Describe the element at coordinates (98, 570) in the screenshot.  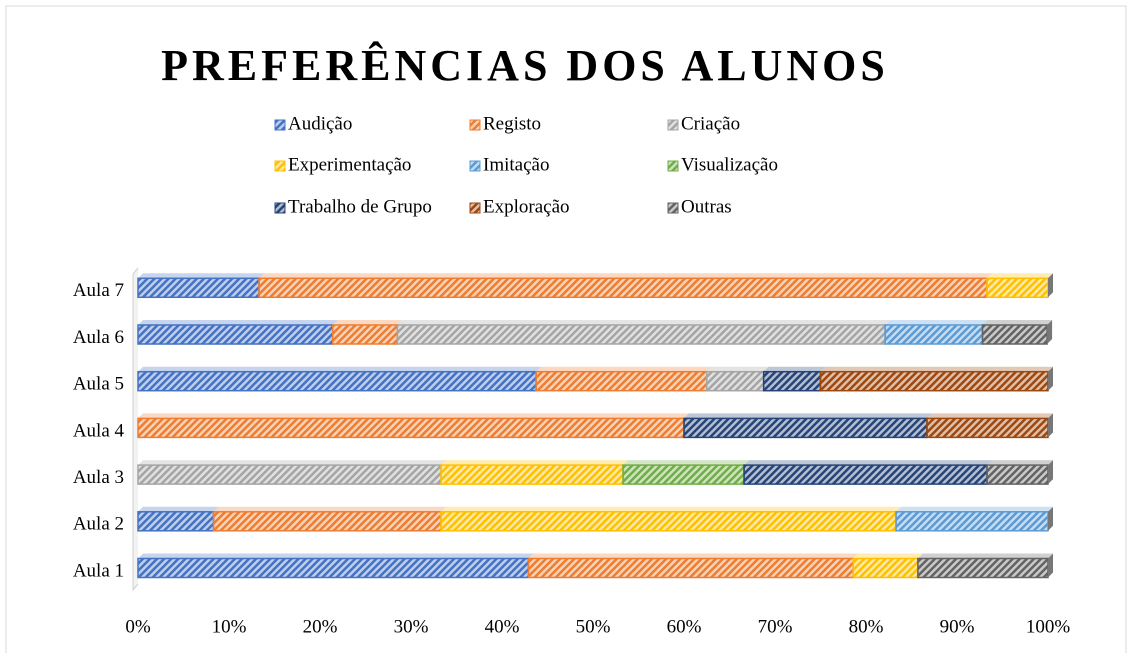
I see `y-tick-label: Aula 1` at that location.